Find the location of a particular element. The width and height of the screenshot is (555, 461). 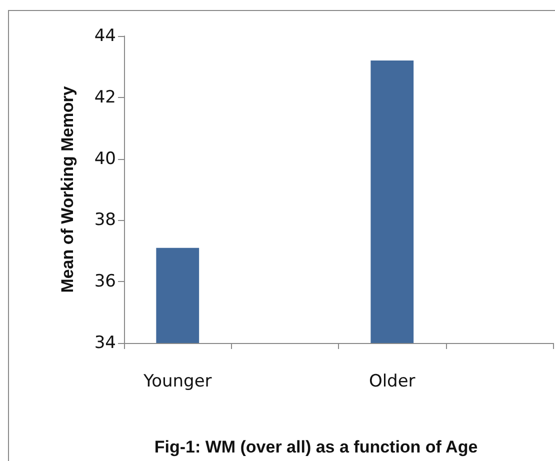

x-tick-label: Older is located at coordinates (392, 382).